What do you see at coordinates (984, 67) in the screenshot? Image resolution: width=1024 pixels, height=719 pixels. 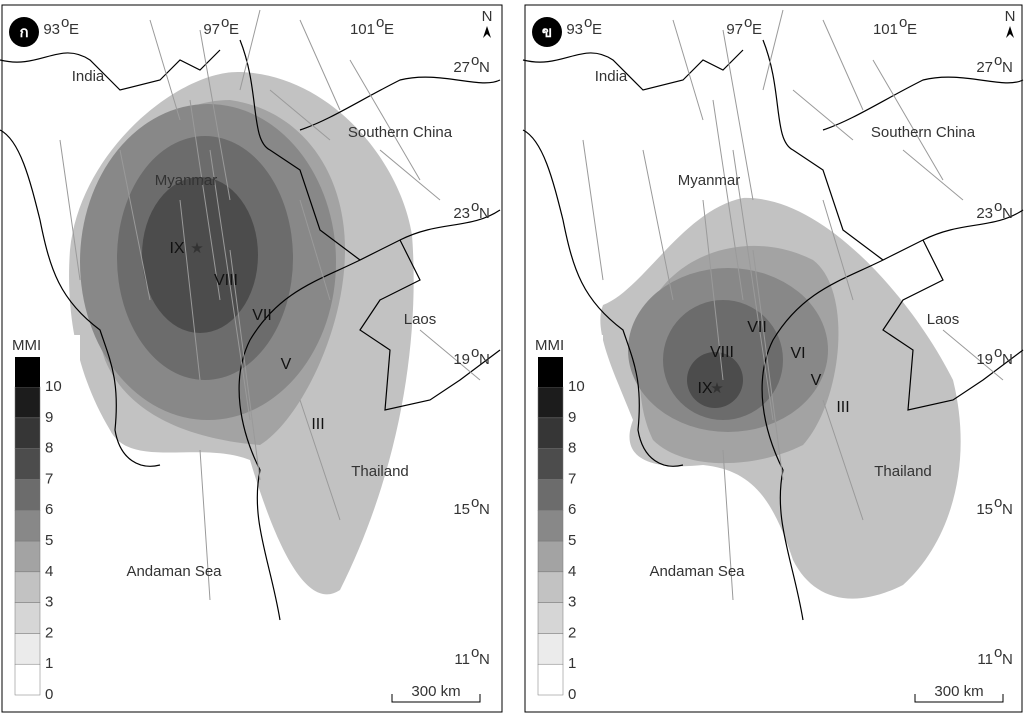 I see `latitude-label: 27` at bounding box center [984, 67].